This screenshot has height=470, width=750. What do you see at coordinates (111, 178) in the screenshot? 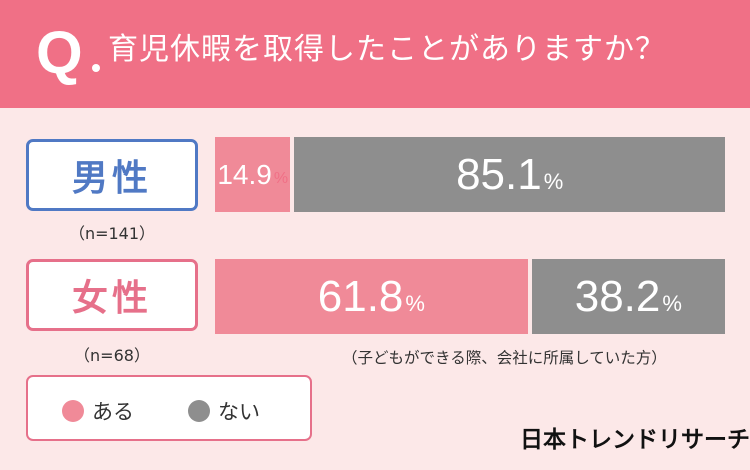
I see `male-label: 男性` at bounding box center [111, 178].